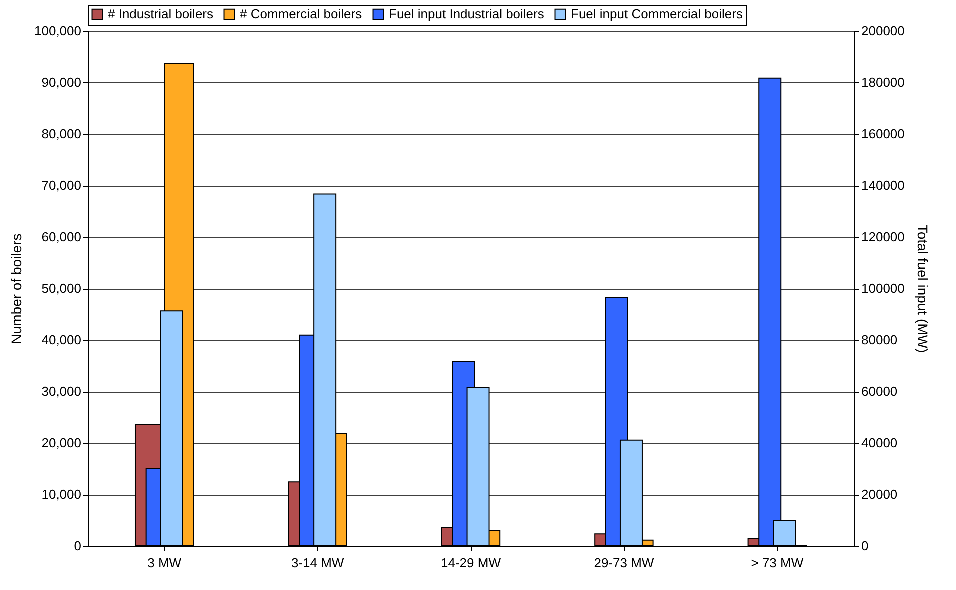 The image size is (956, 590). I want to click on legend-label: # Commercial boilers, so click(301, 14).